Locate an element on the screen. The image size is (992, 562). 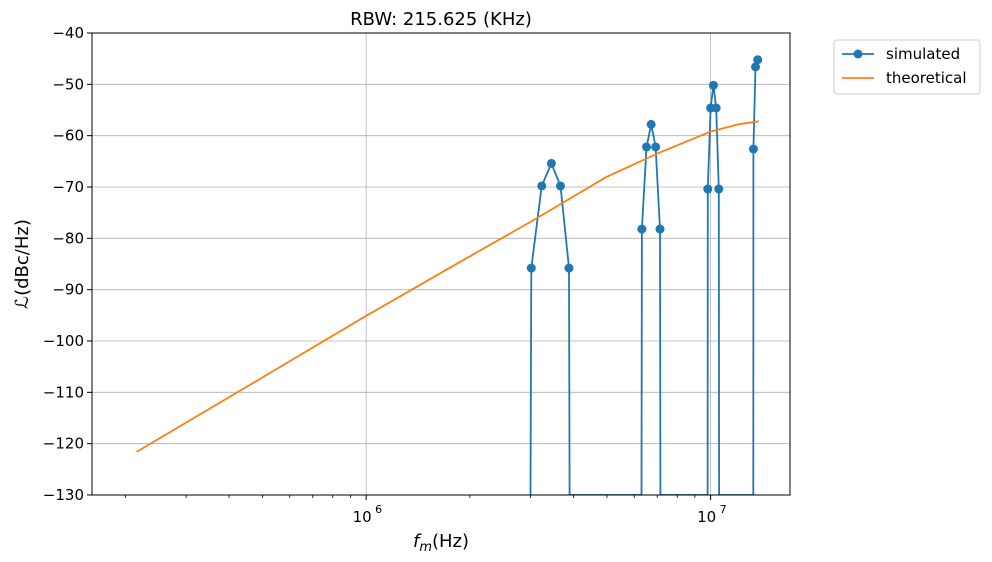
x-tick-label-exponent: 6 is located at coordinates (378, 509).